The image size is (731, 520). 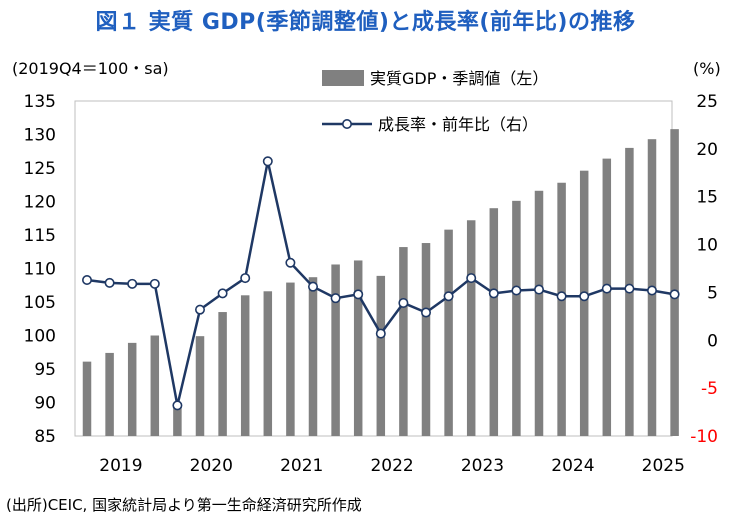 I want to click on left-tick-label: 110, so click(x=40, y=270).